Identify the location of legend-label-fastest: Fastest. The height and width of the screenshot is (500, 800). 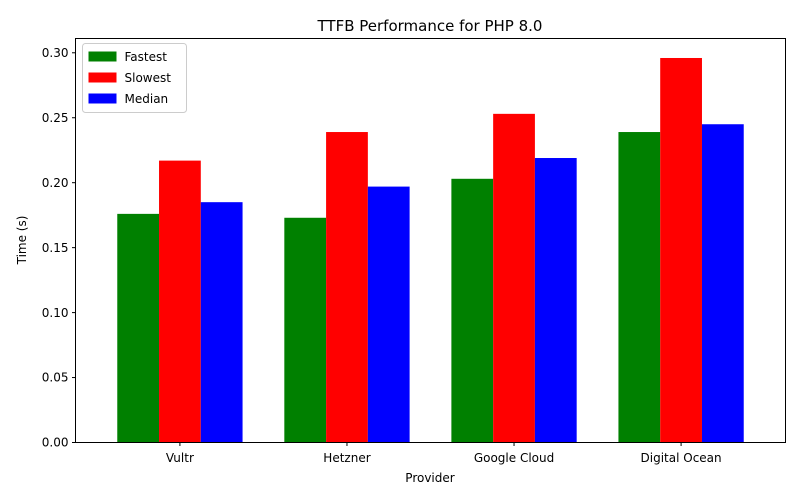
(146, 57).